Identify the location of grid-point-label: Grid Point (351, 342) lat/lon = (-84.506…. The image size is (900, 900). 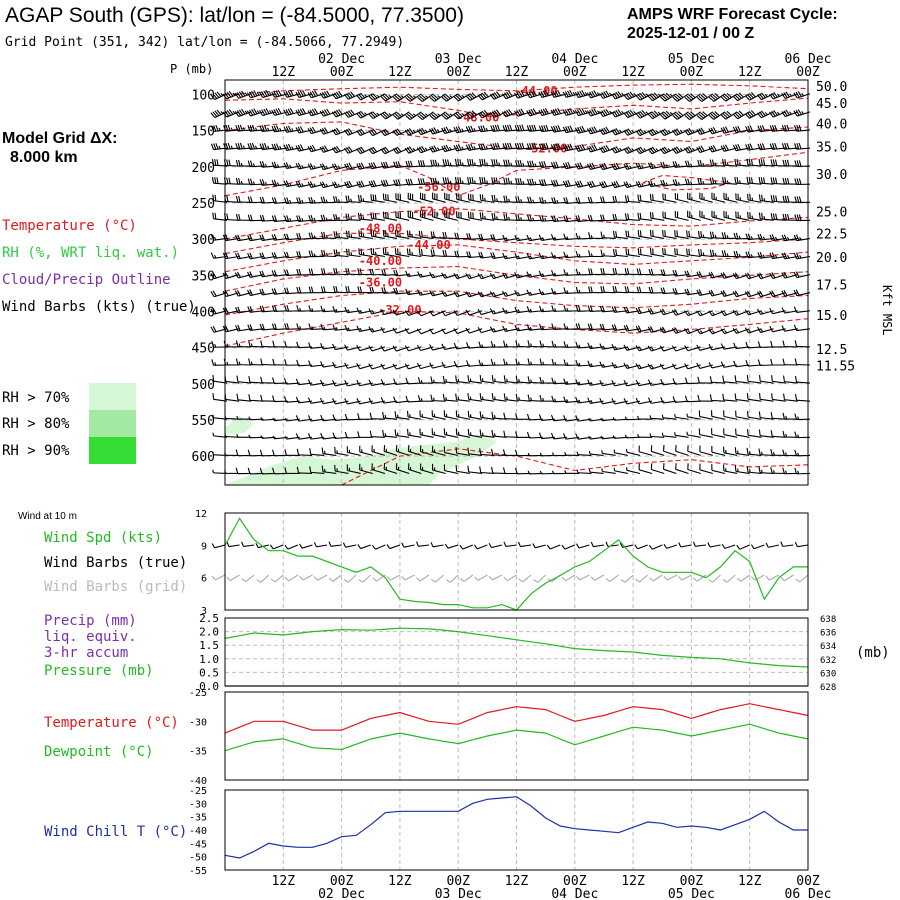
(204, 42).